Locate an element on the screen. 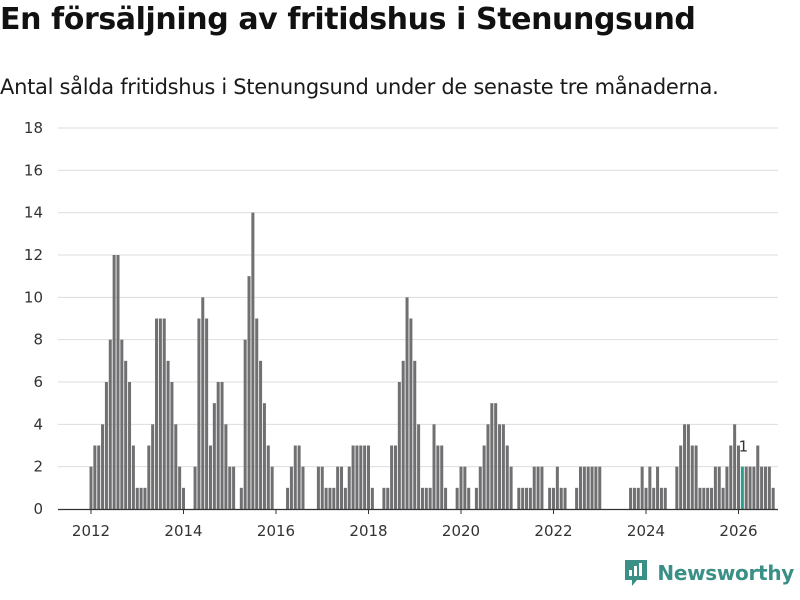 Image resolution: width=800 pixels, height=600 pixels. chart-data-labels: 1 is located at coordinates (744, 447).